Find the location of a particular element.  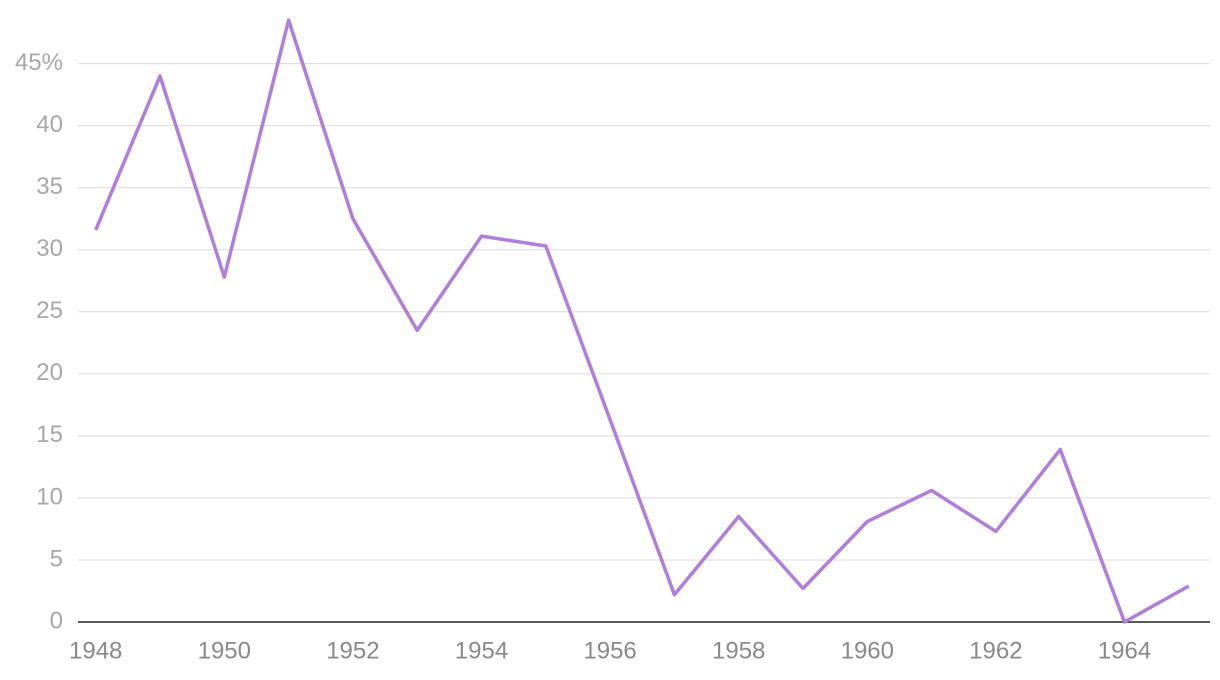

y-tick-label: 15 is located at coordinates (49, 434).